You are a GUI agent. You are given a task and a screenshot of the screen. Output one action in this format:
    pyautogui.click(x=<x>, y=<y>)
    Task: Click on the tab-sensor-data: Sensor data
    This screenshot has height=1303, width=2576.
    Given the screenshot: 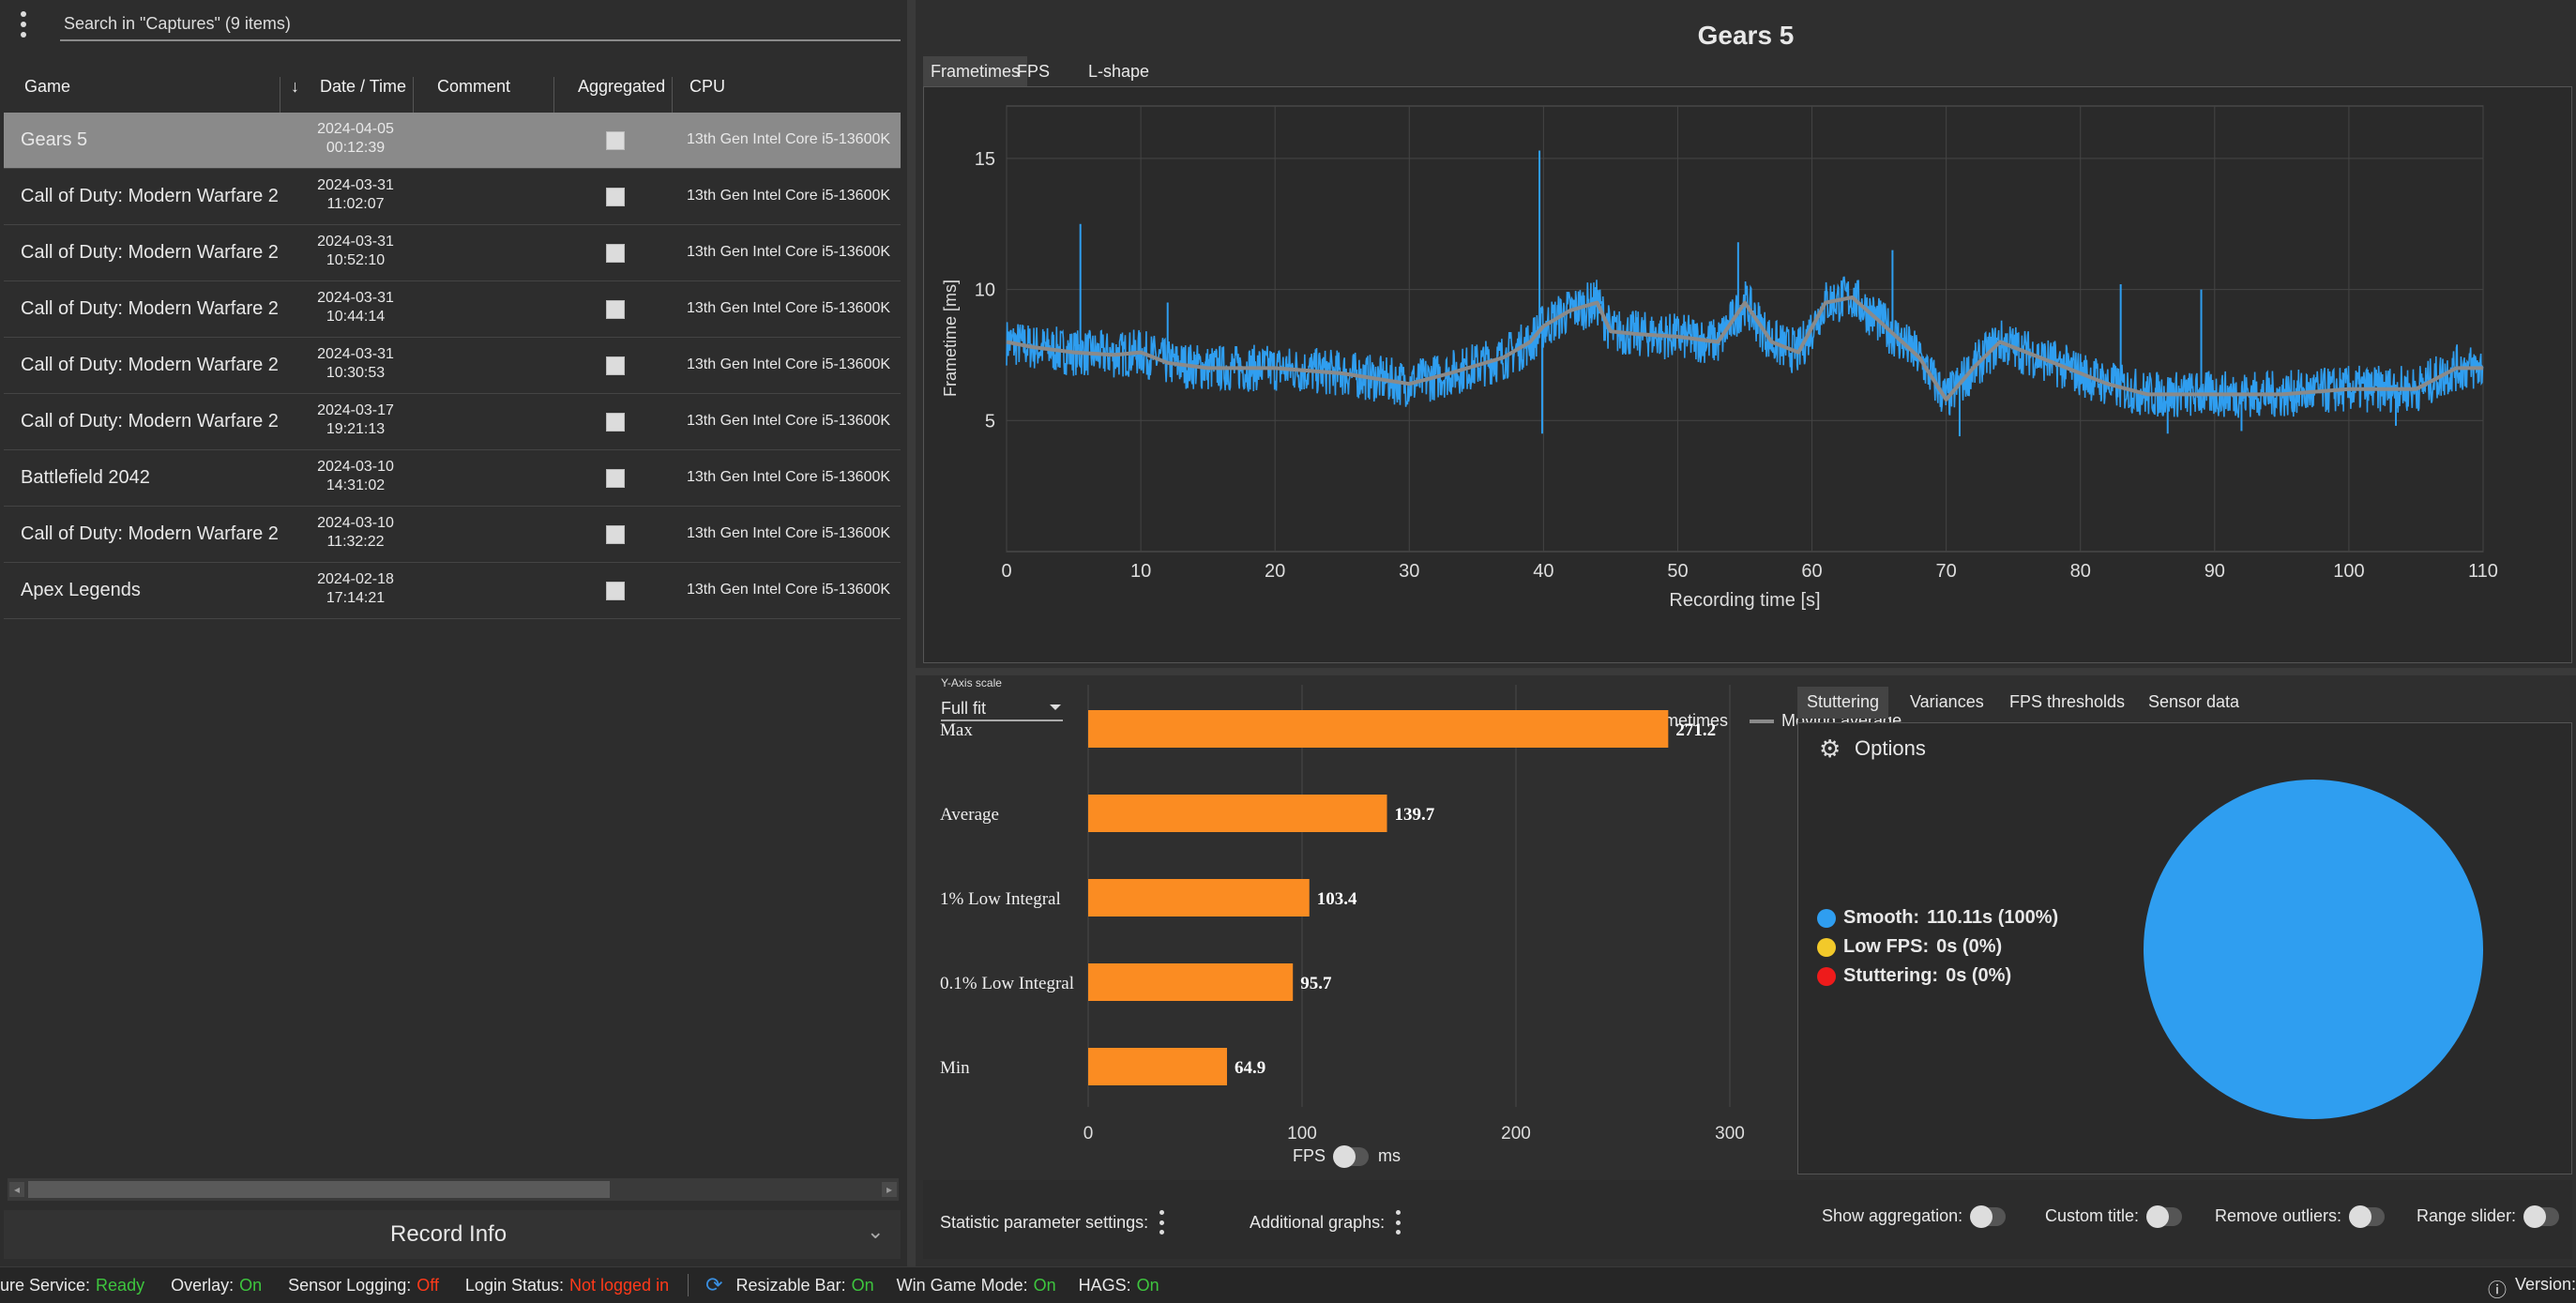 What is the action you would take?
    pyautogui.click(x=2194, y=701)
    